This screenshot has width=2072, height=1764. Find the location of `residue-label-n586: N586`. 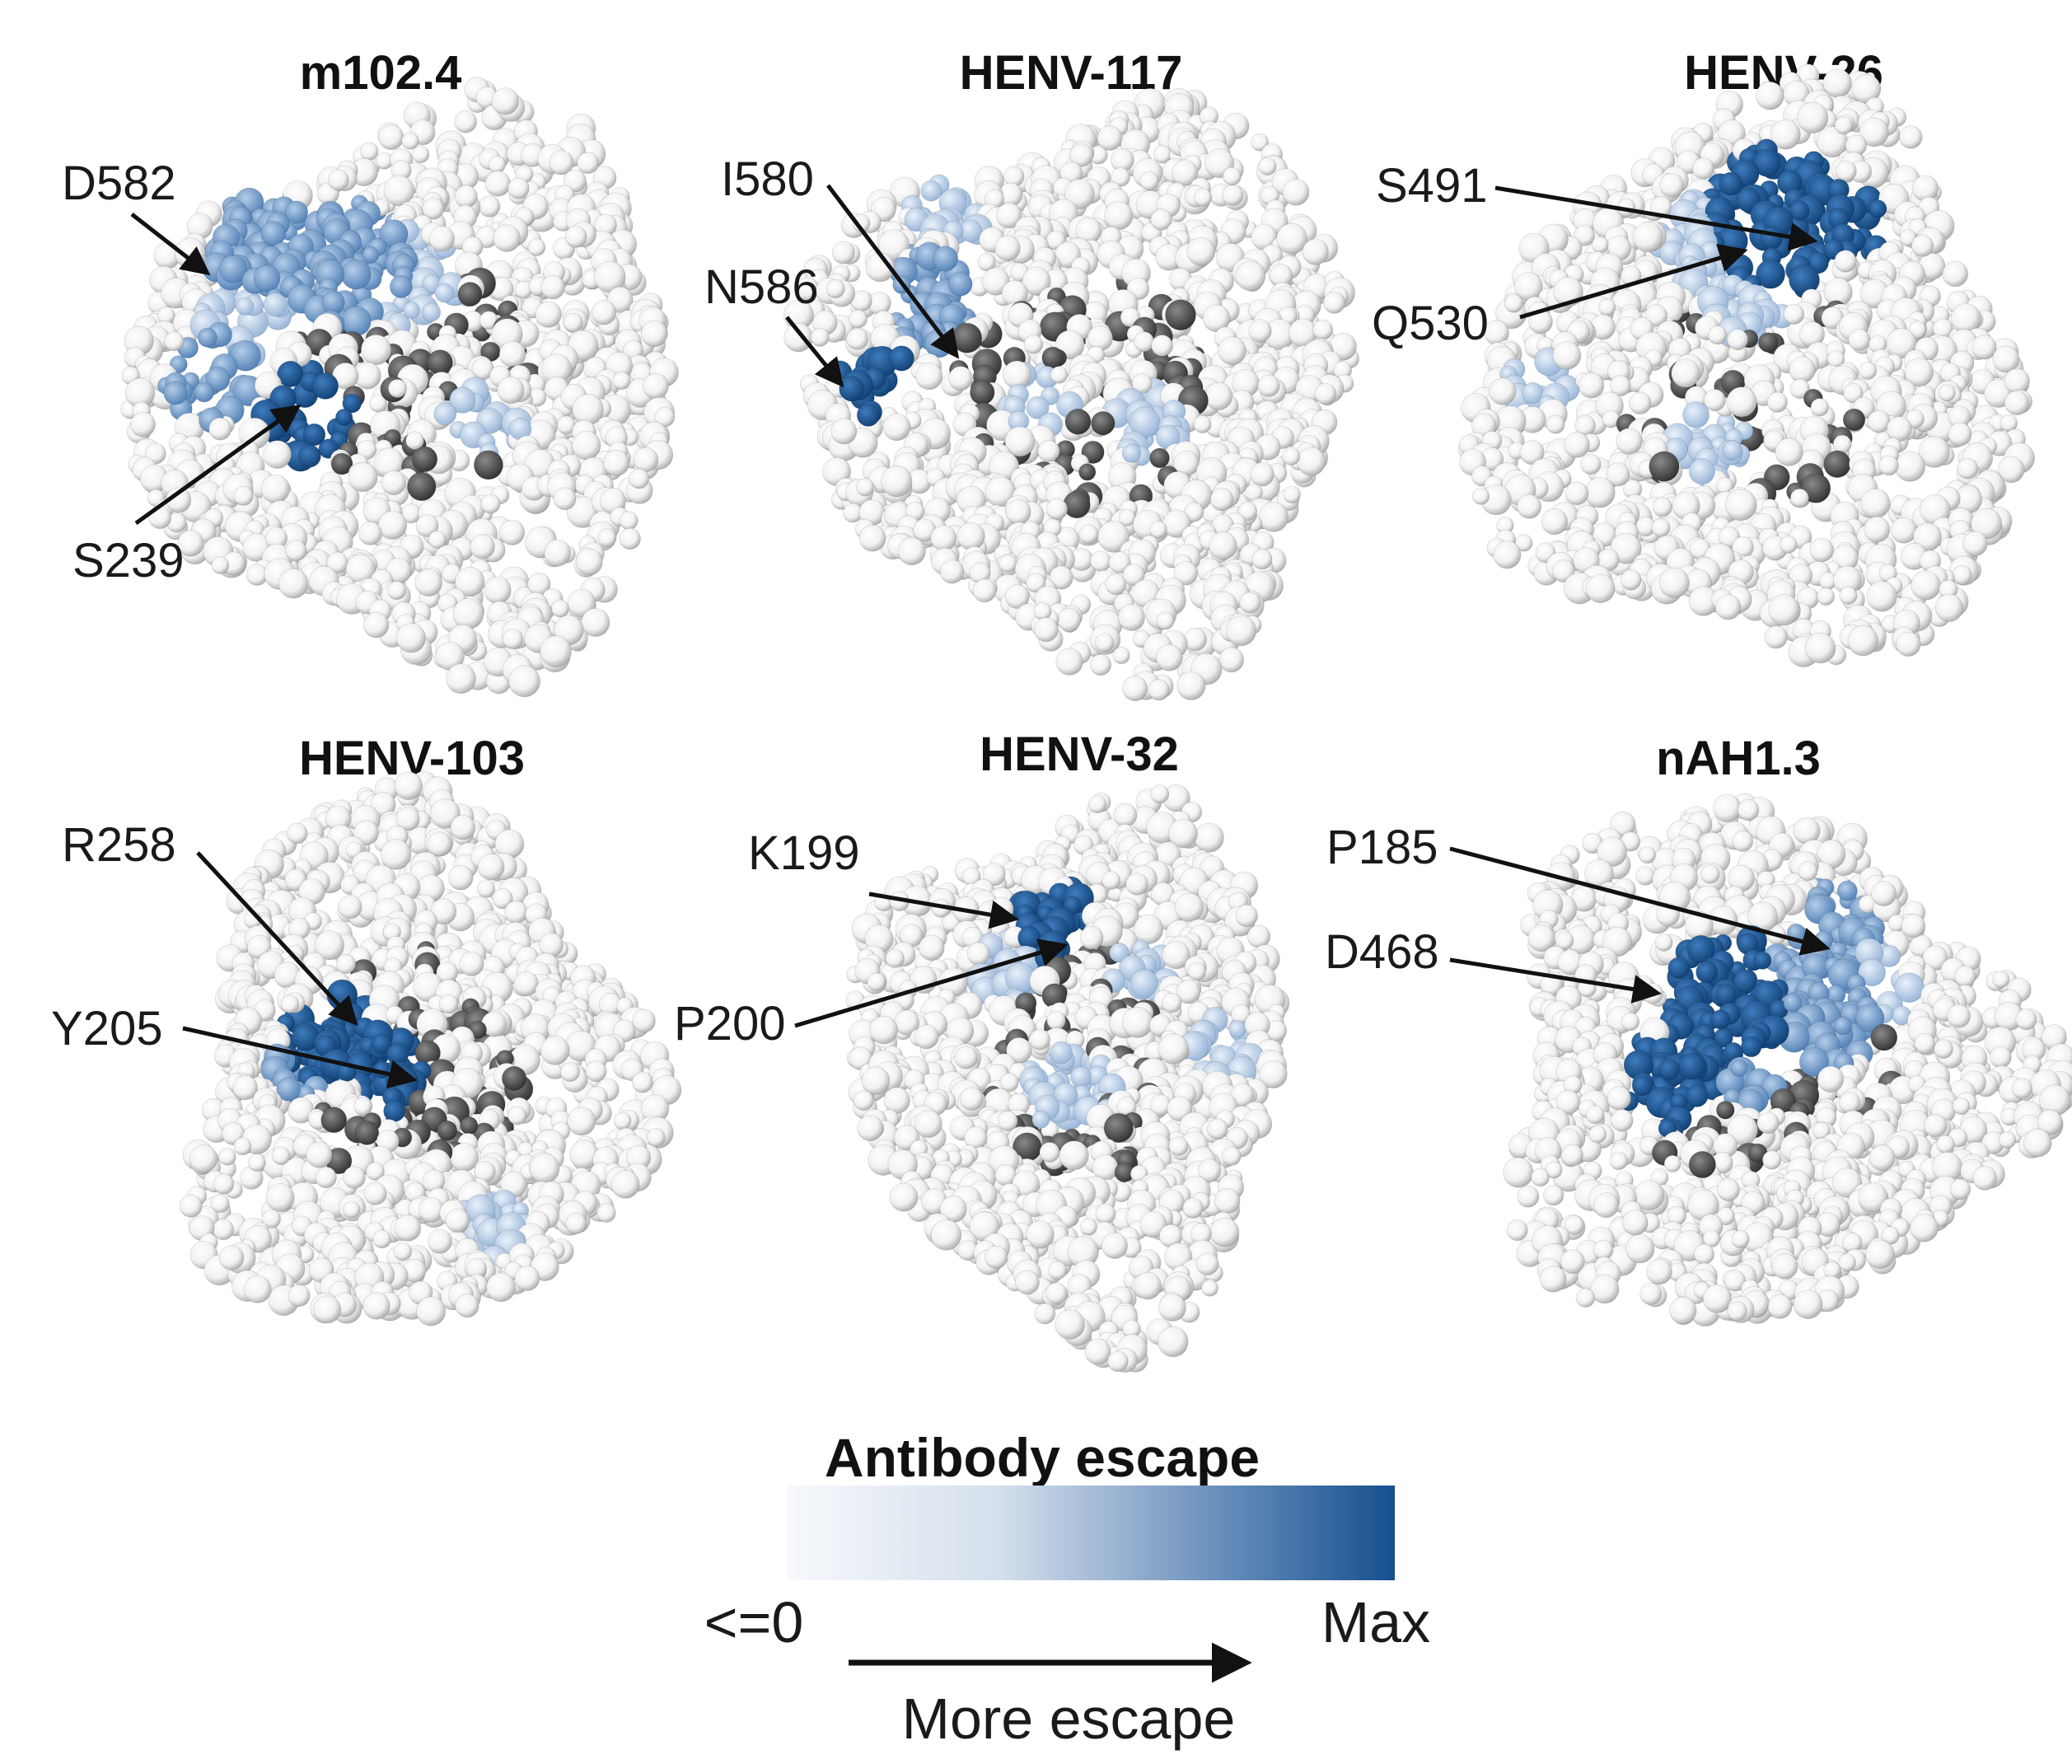

residue-label-n586: N586 is located at coordinates (761, 287).